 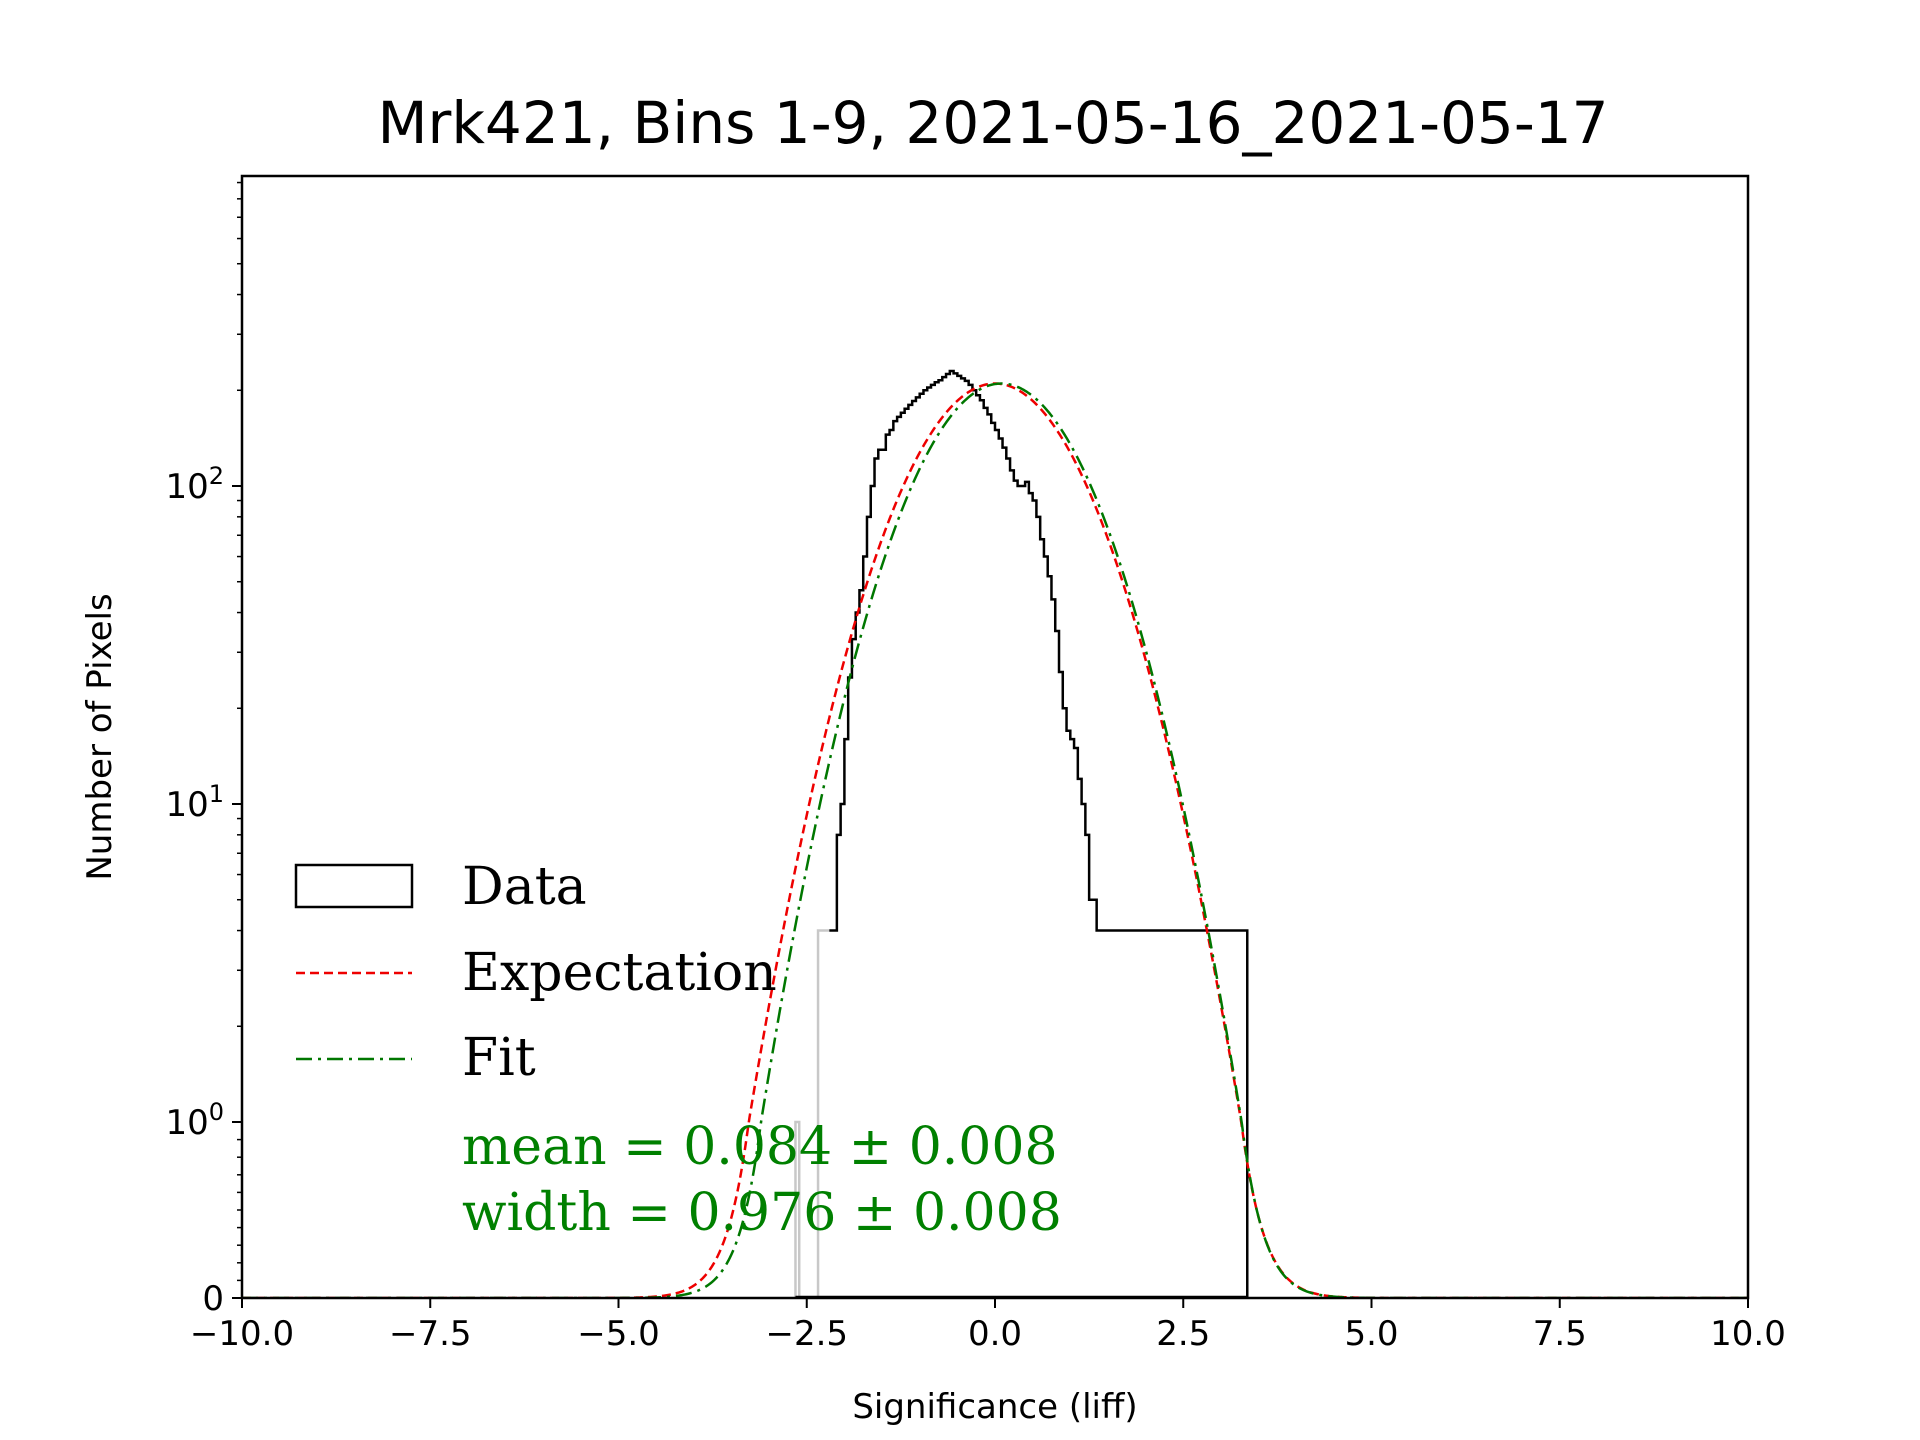 I want to click on fit-width-annotation: width = 0.976 ± 0.008, so click(x=762, y=1213).